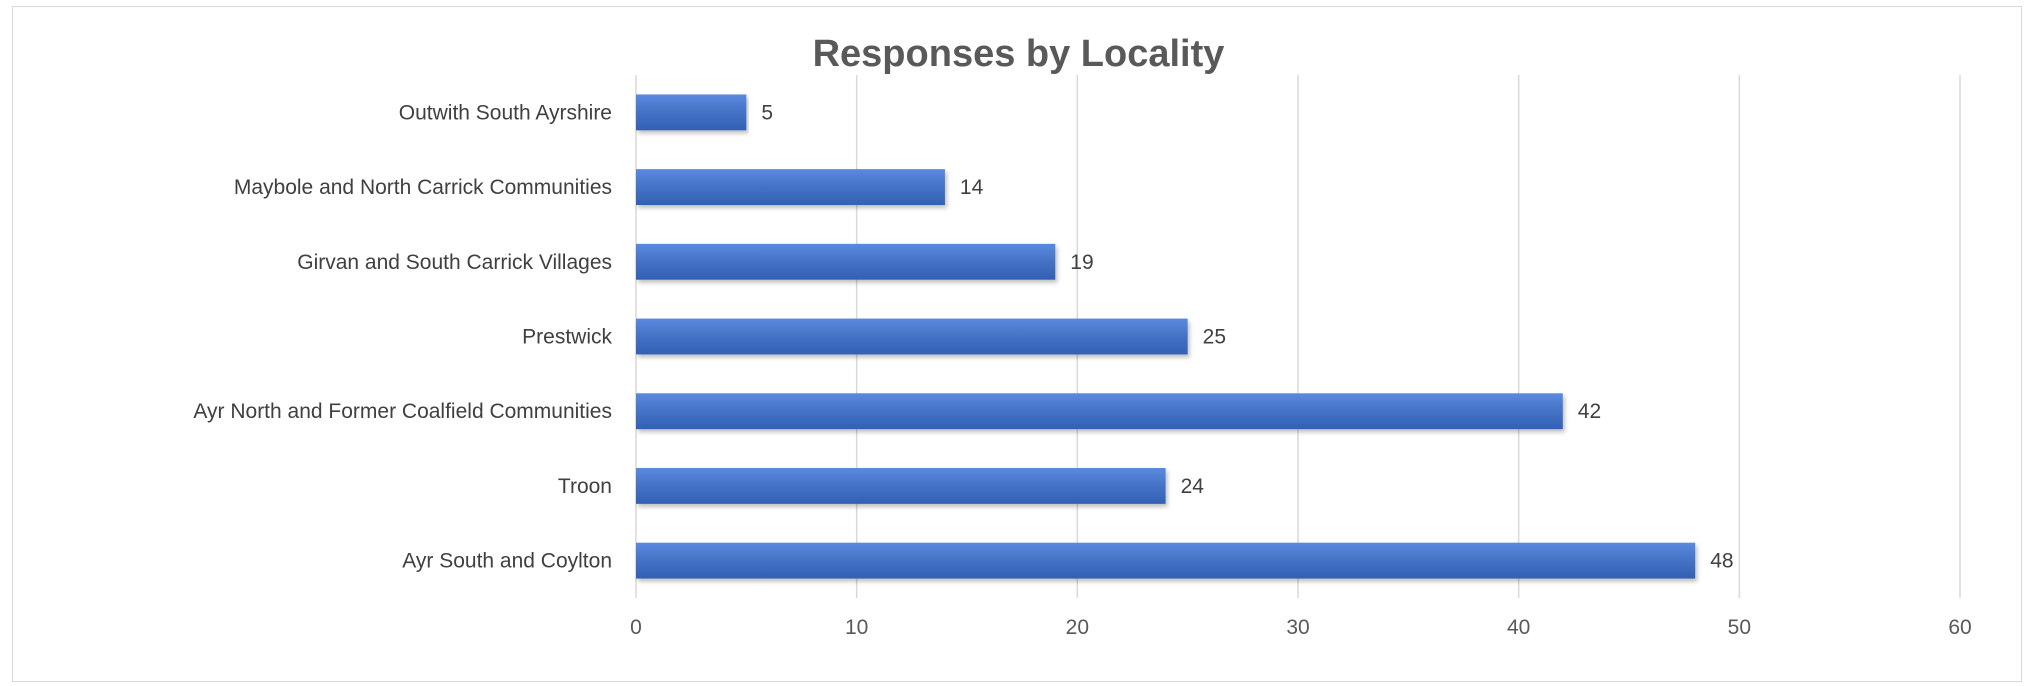 The width and height of the screenshot is (2037, 686). What do you see at coordinates (767, 112) in the screenshot?
I see `data-label: 5` at bounding box center [767, 112].